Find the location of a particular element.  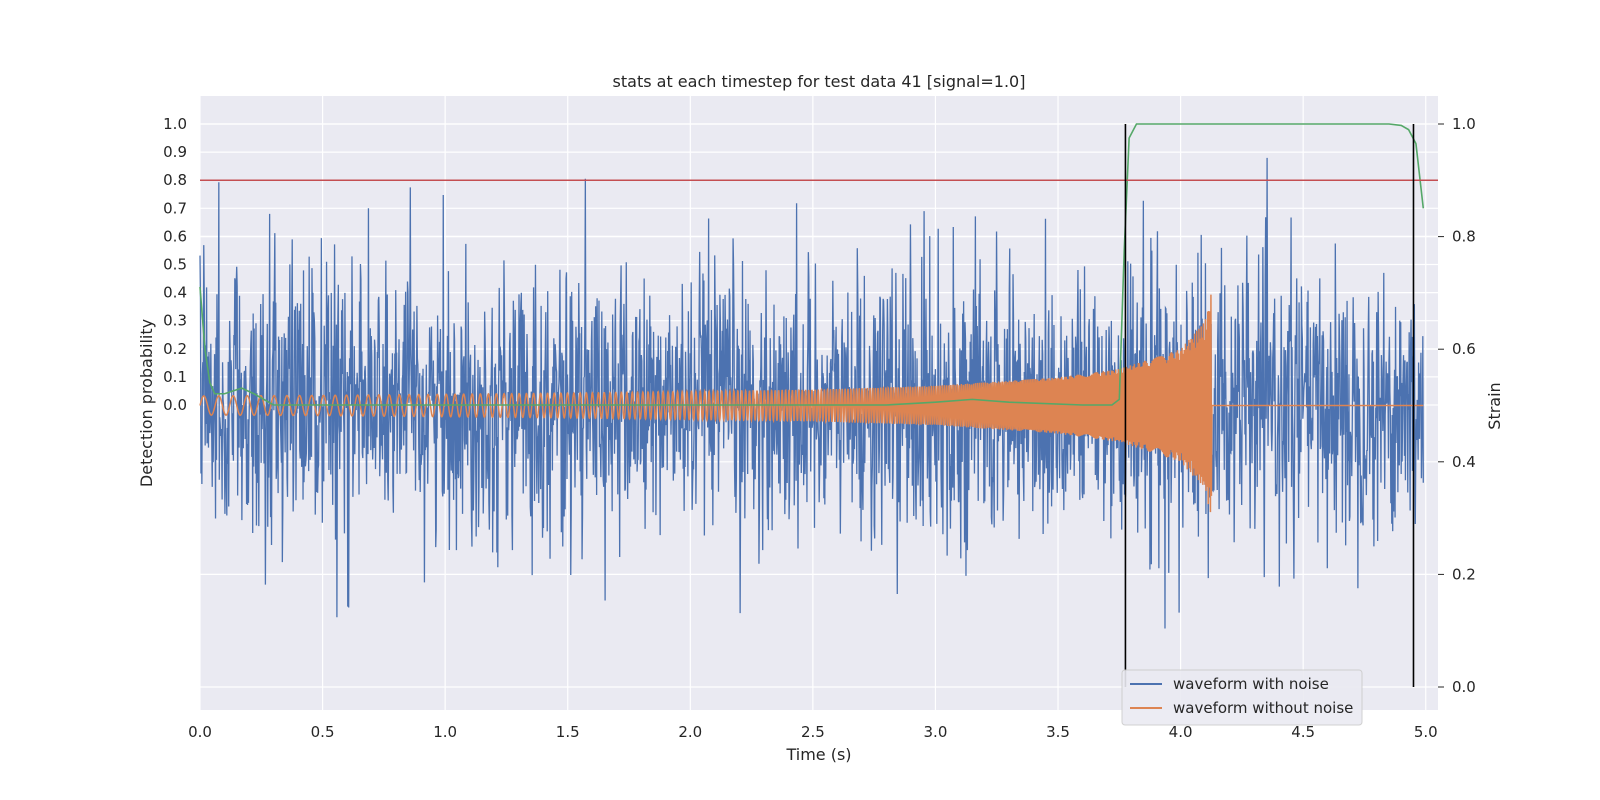

y-left-tick-label: 0.1 is located at coordinates (175, 377).